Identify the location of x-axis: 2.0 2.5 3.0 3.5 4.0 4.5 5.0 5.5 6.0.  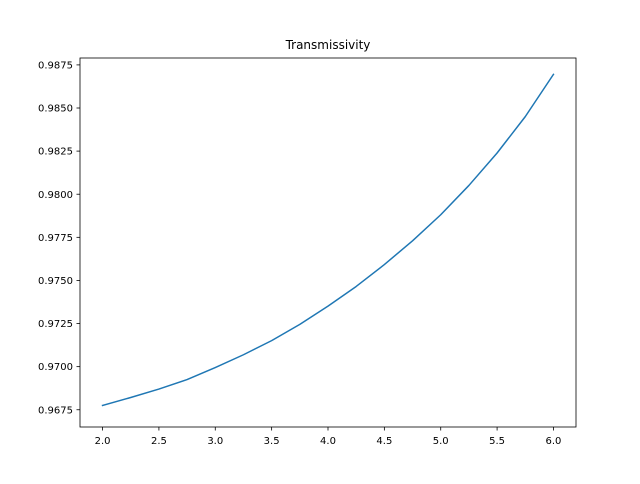
(328, 437).